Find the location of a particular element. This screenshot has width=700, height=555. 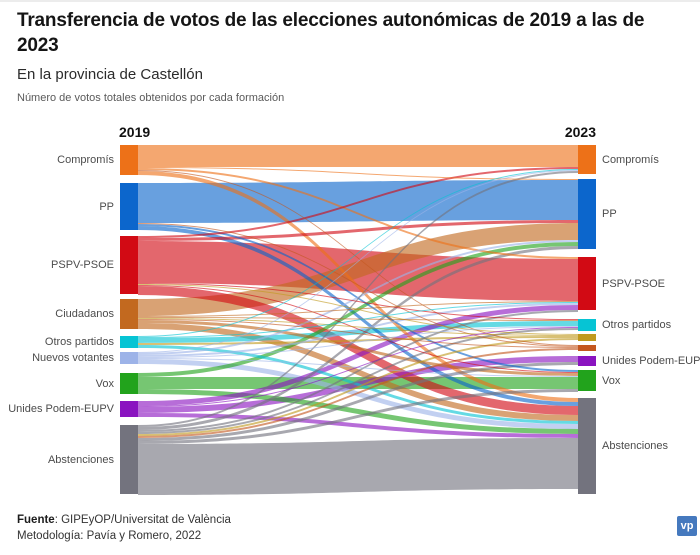

page-subtitle: En la provincia de Castellón is located at coordinates (110, 74).